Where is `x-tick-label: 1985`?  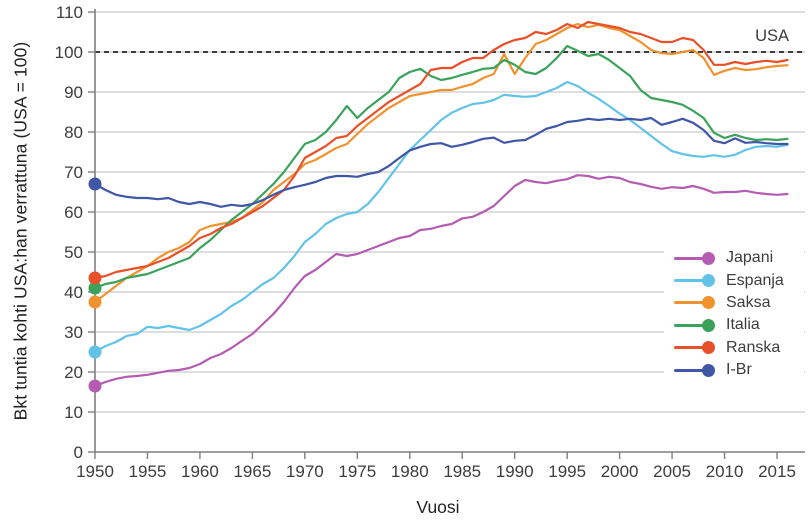 x-tick-label: 1985 is located at coordinates (462, 471).